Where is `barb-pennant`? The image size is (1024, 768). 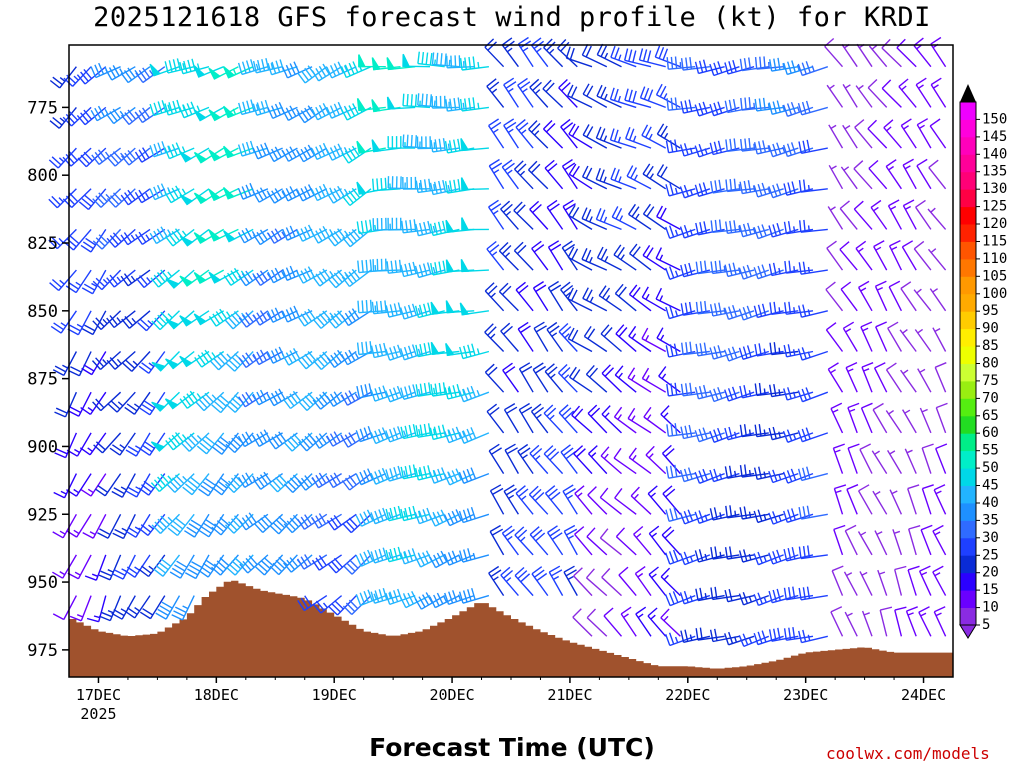 barb-pennant is located at coordinates (200, 115).